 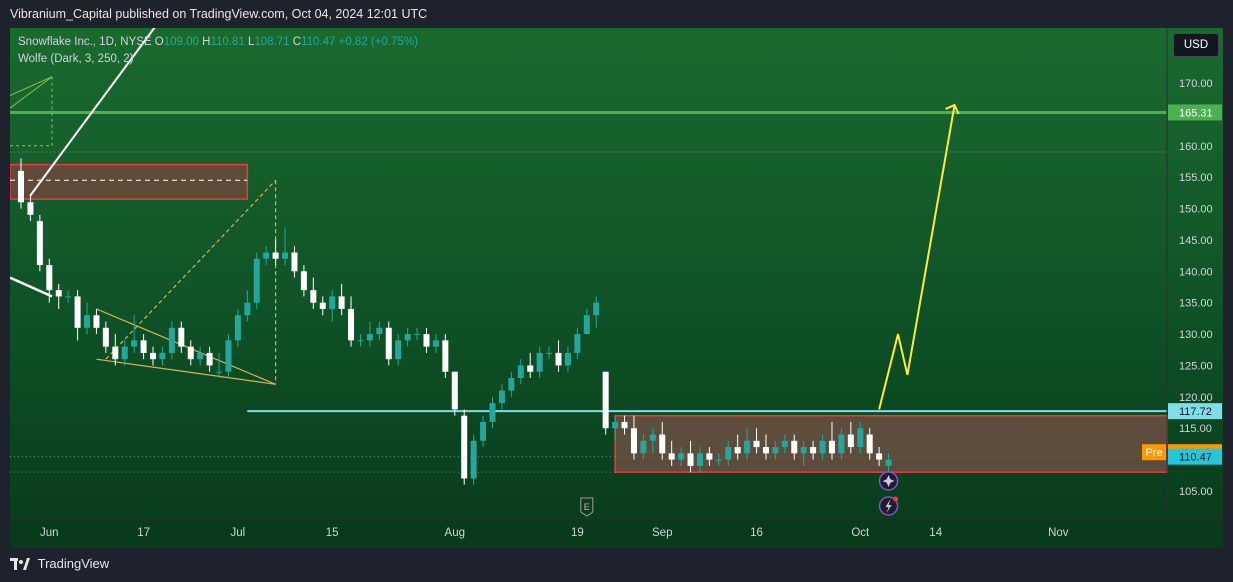 I want to click on price-tick-label: 120.00, so click(x=1196, y=398).